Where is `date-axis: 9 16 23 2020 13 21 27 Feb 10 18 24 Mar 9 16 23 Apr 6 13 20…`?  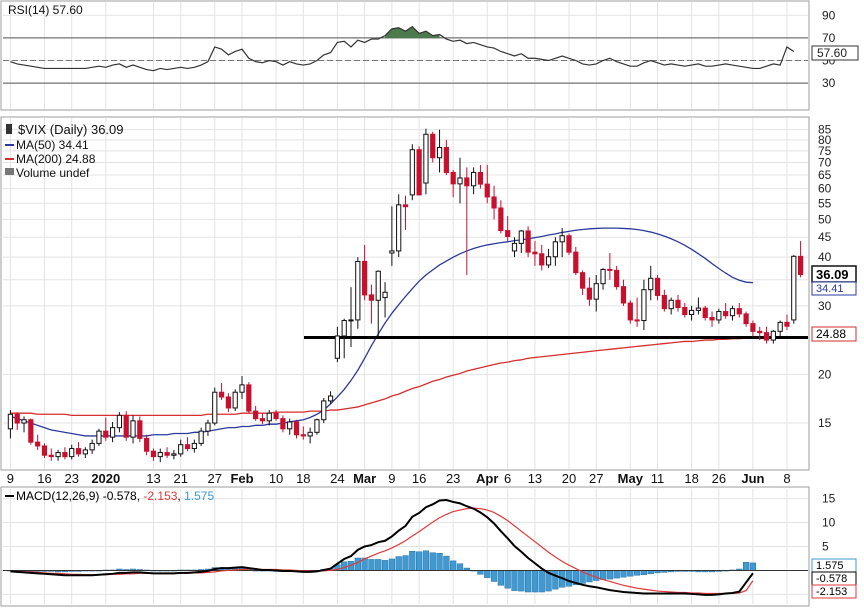
date-axis: 9 16 23 2020 13 21 27 Feb 10 18 24 Mar 9 16 23 Apr 6 13 20… is located at coordinates (399, 478).